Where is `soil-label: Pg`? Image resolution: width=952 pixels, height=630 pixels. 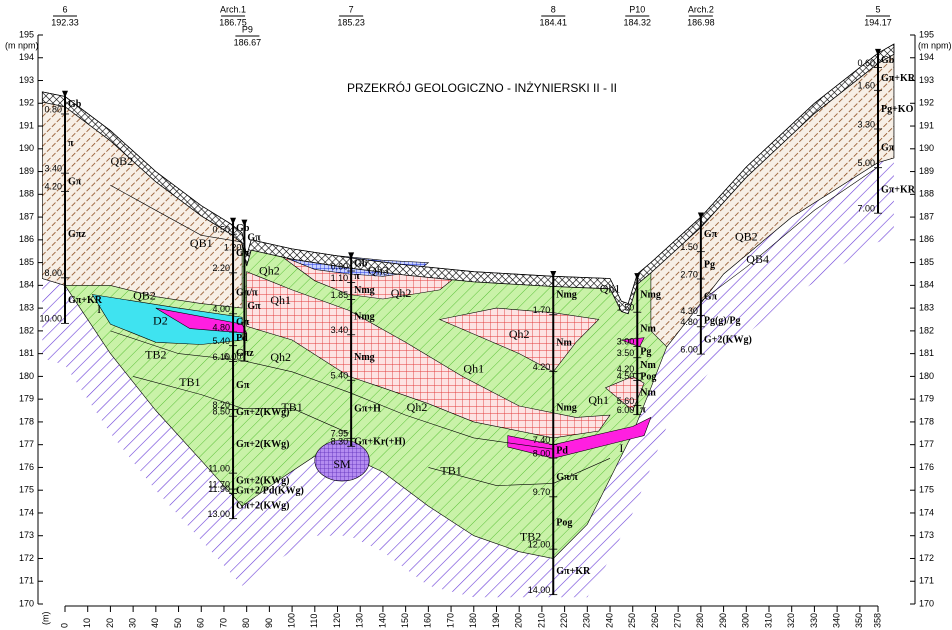
soil-label: Pg is located at coordinates (645, 351).